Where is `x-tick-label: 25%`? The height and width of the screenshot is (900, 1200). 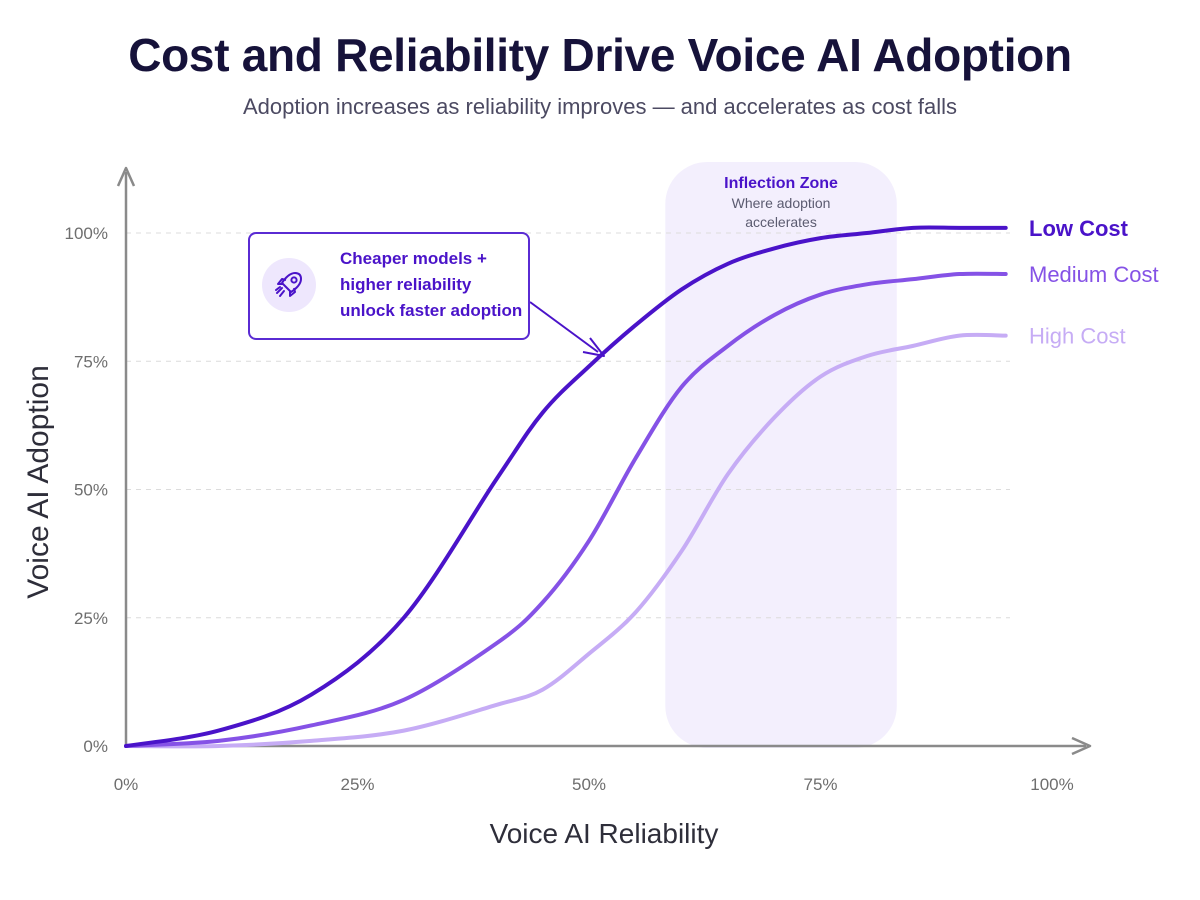 x-tick-label: 25% is located at coordinates (357, 784).